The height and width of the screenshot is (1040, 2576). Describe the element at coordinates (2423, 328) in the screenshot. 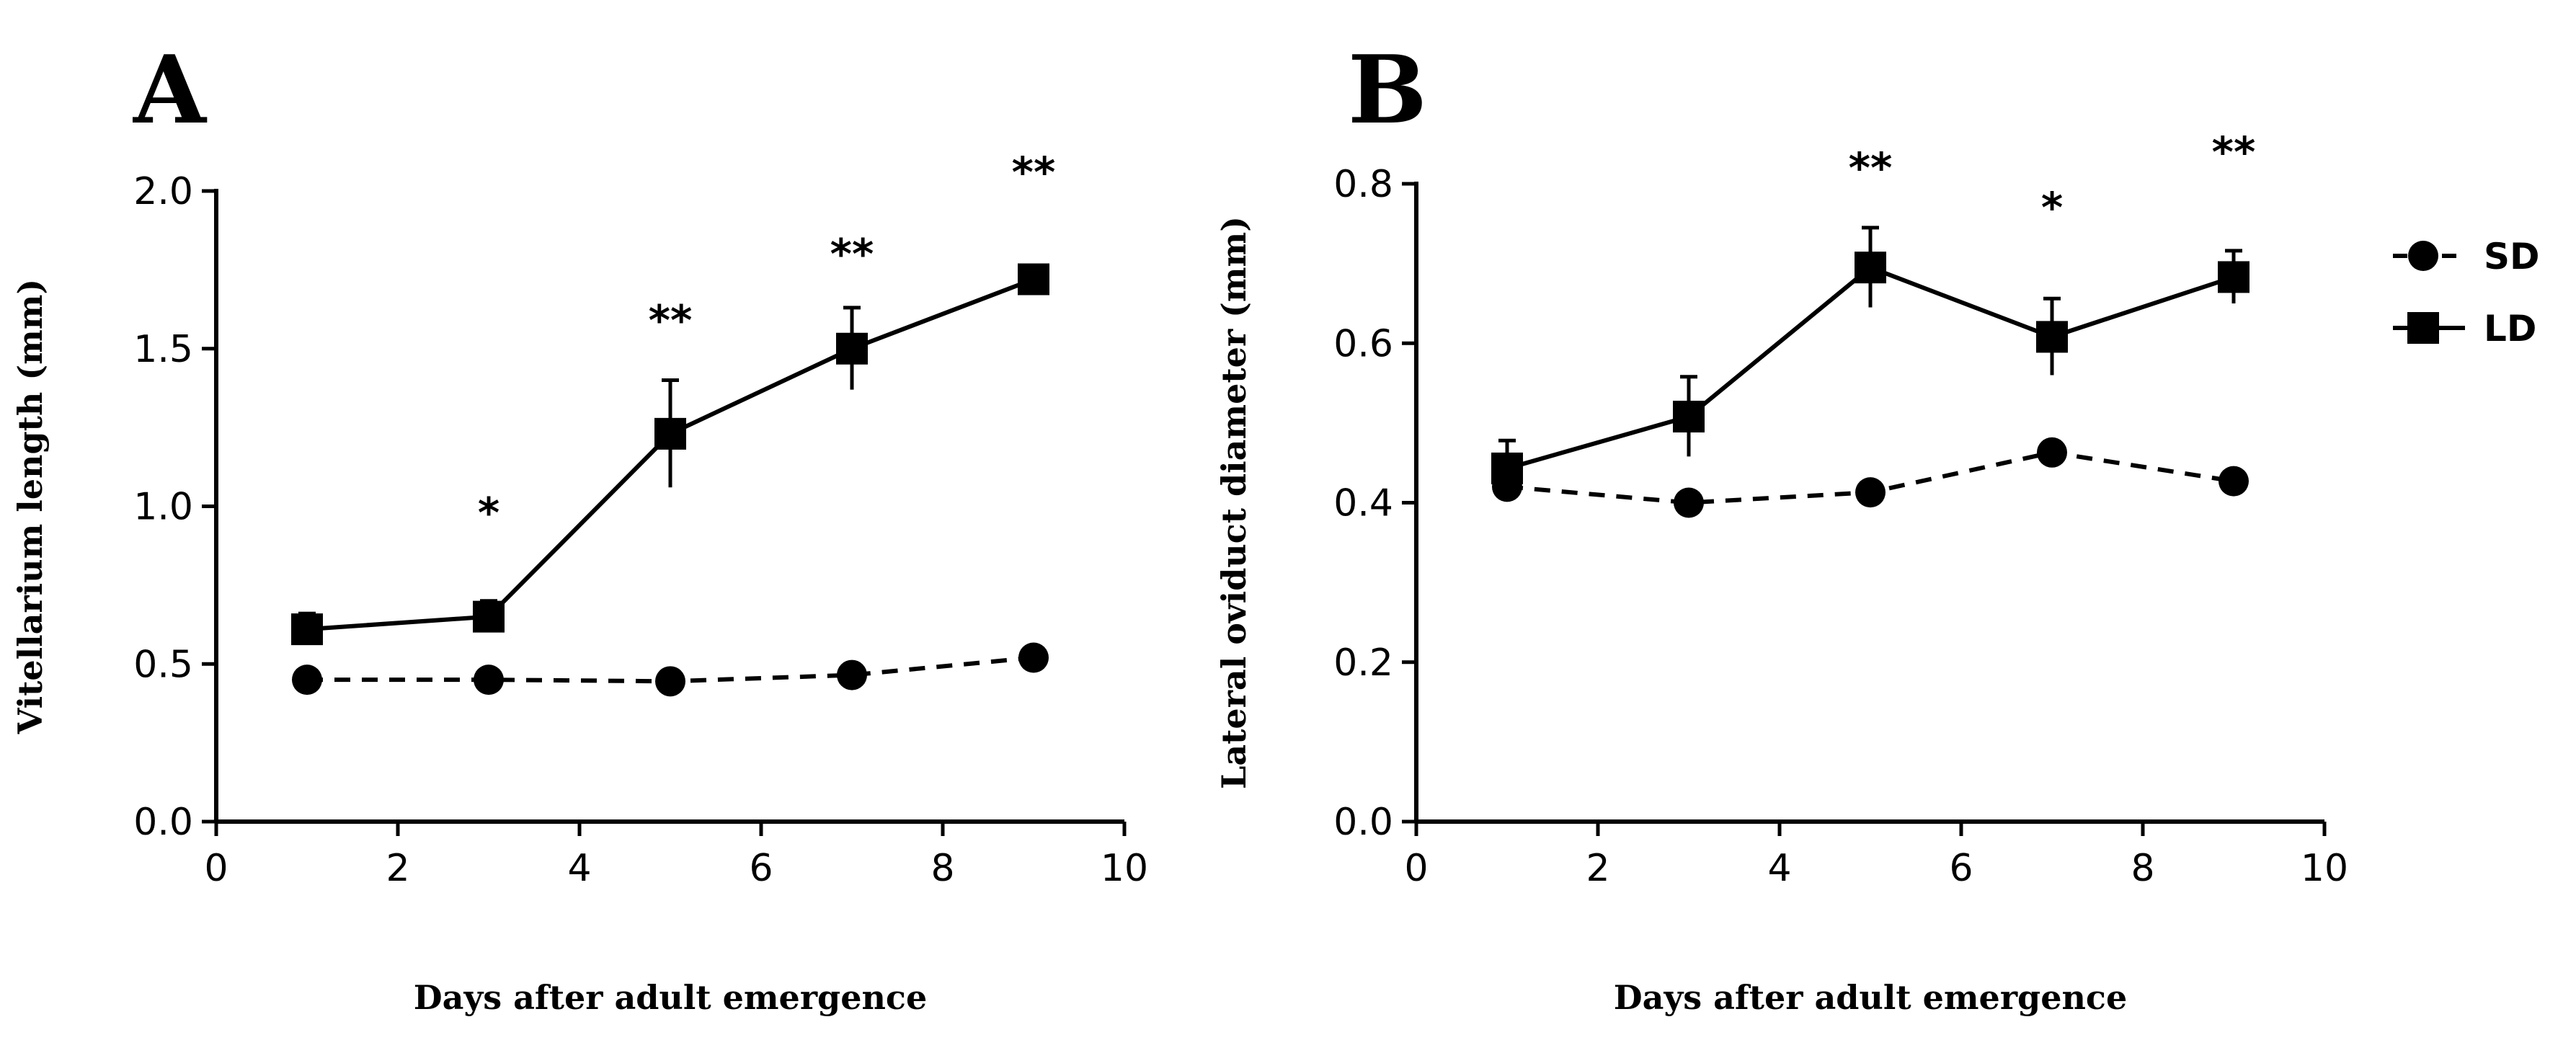

I see `legend-marker-ld` at that location.